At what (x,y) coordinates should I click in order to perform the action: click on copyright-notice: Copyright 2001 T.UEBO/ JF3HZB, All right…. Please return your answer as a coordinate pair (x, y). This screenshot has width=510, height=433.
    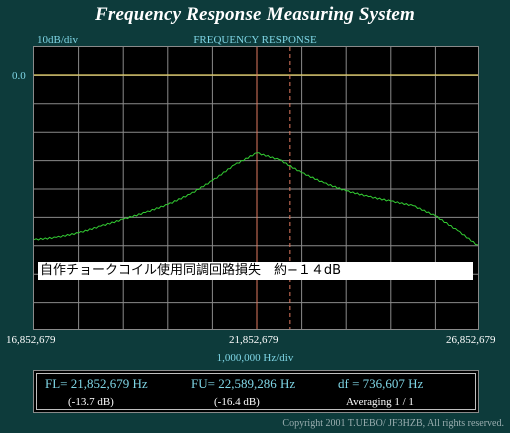
    Looking at the image, I should click on (393, 423).